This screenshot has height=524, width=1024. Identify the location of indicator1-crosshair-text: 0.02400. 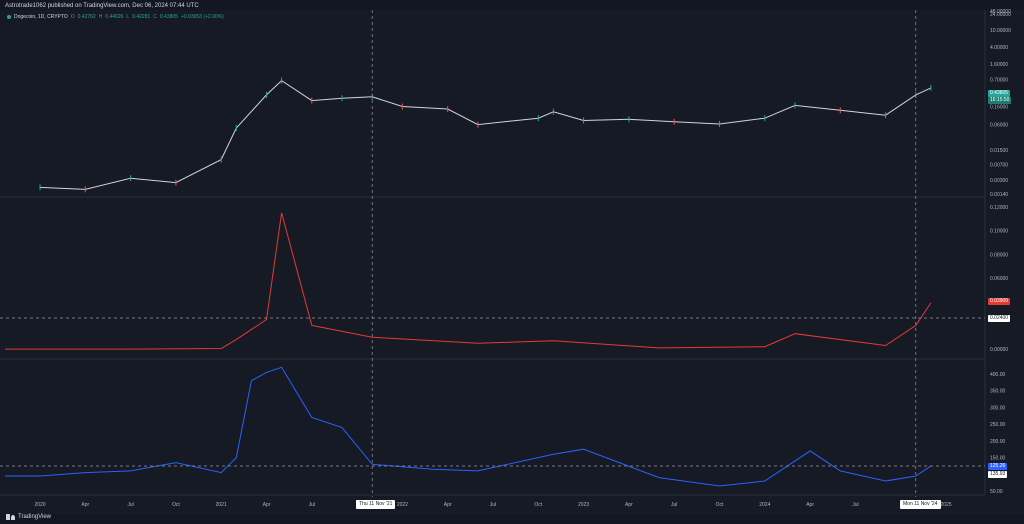
(999, 318).